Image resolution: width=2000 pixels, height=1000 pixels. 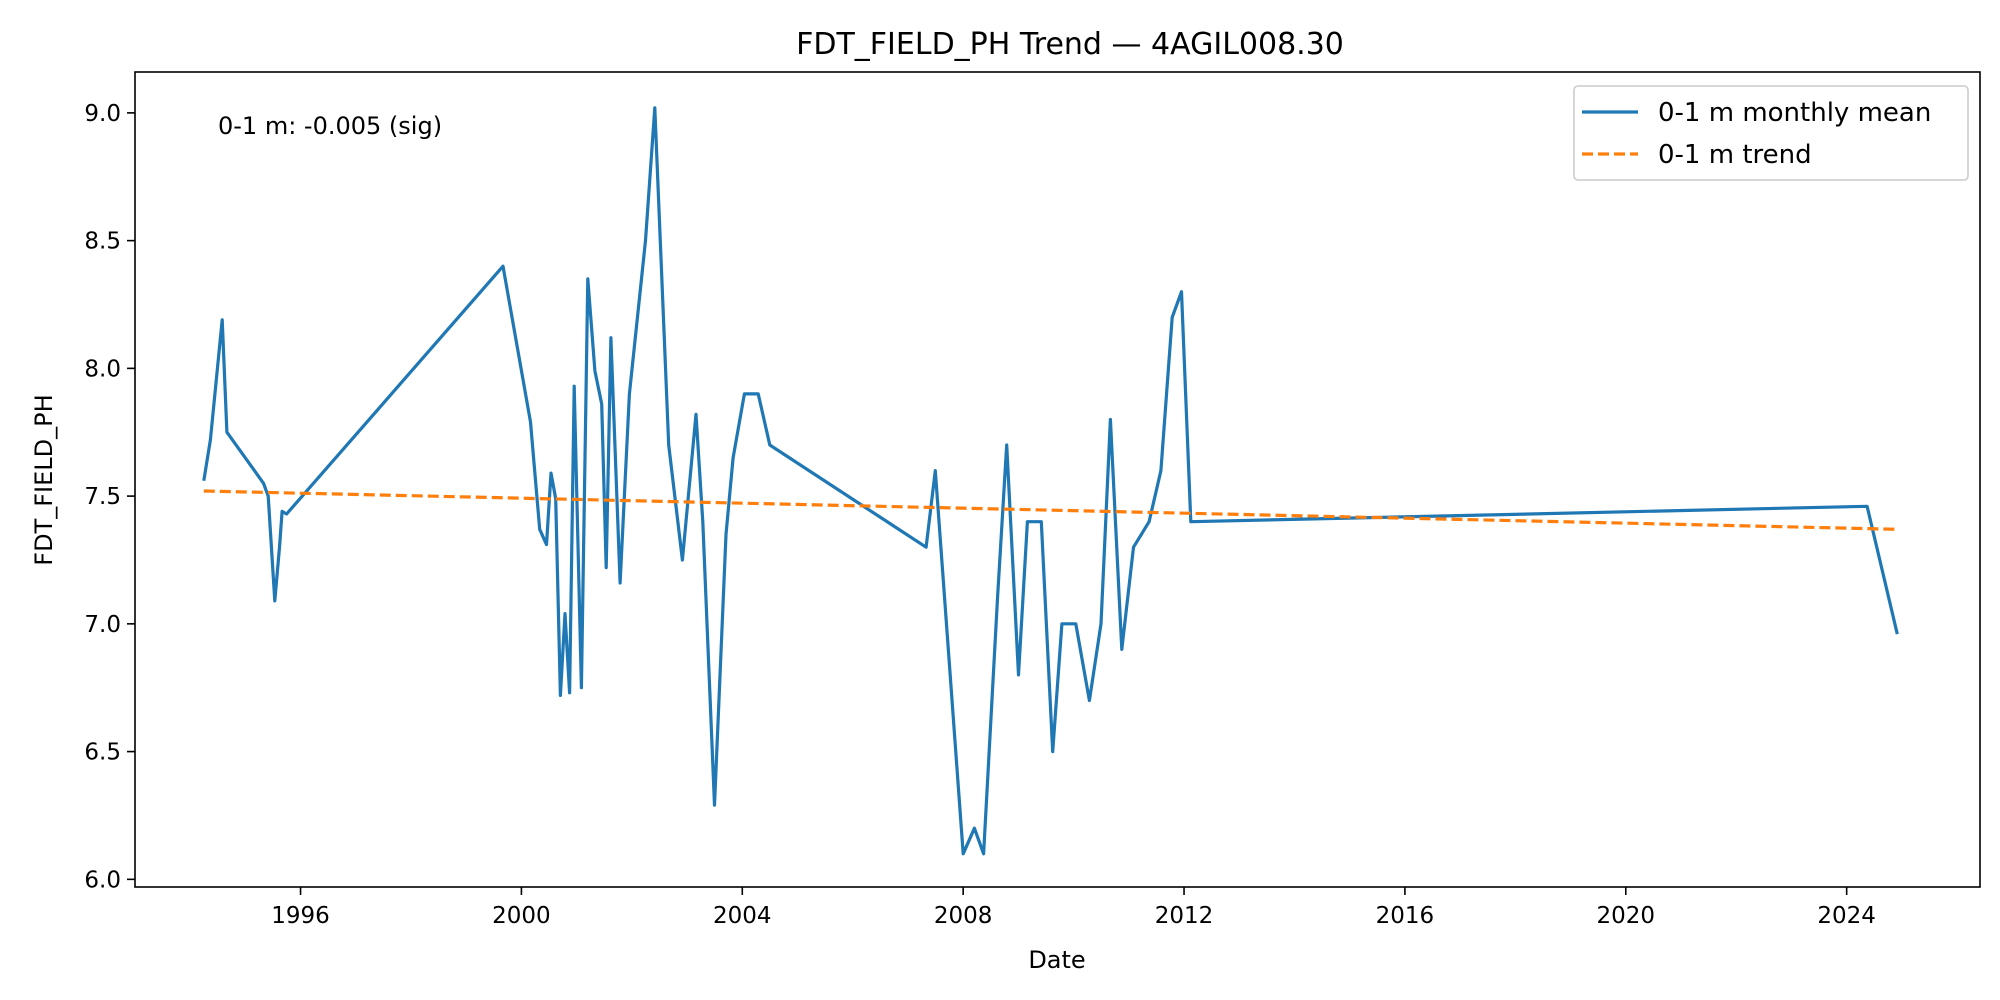 What do you see at coordinates (963, 916) in the screenshot?
I see `x-tick-label: 2008` at bounding box center [963, 916].